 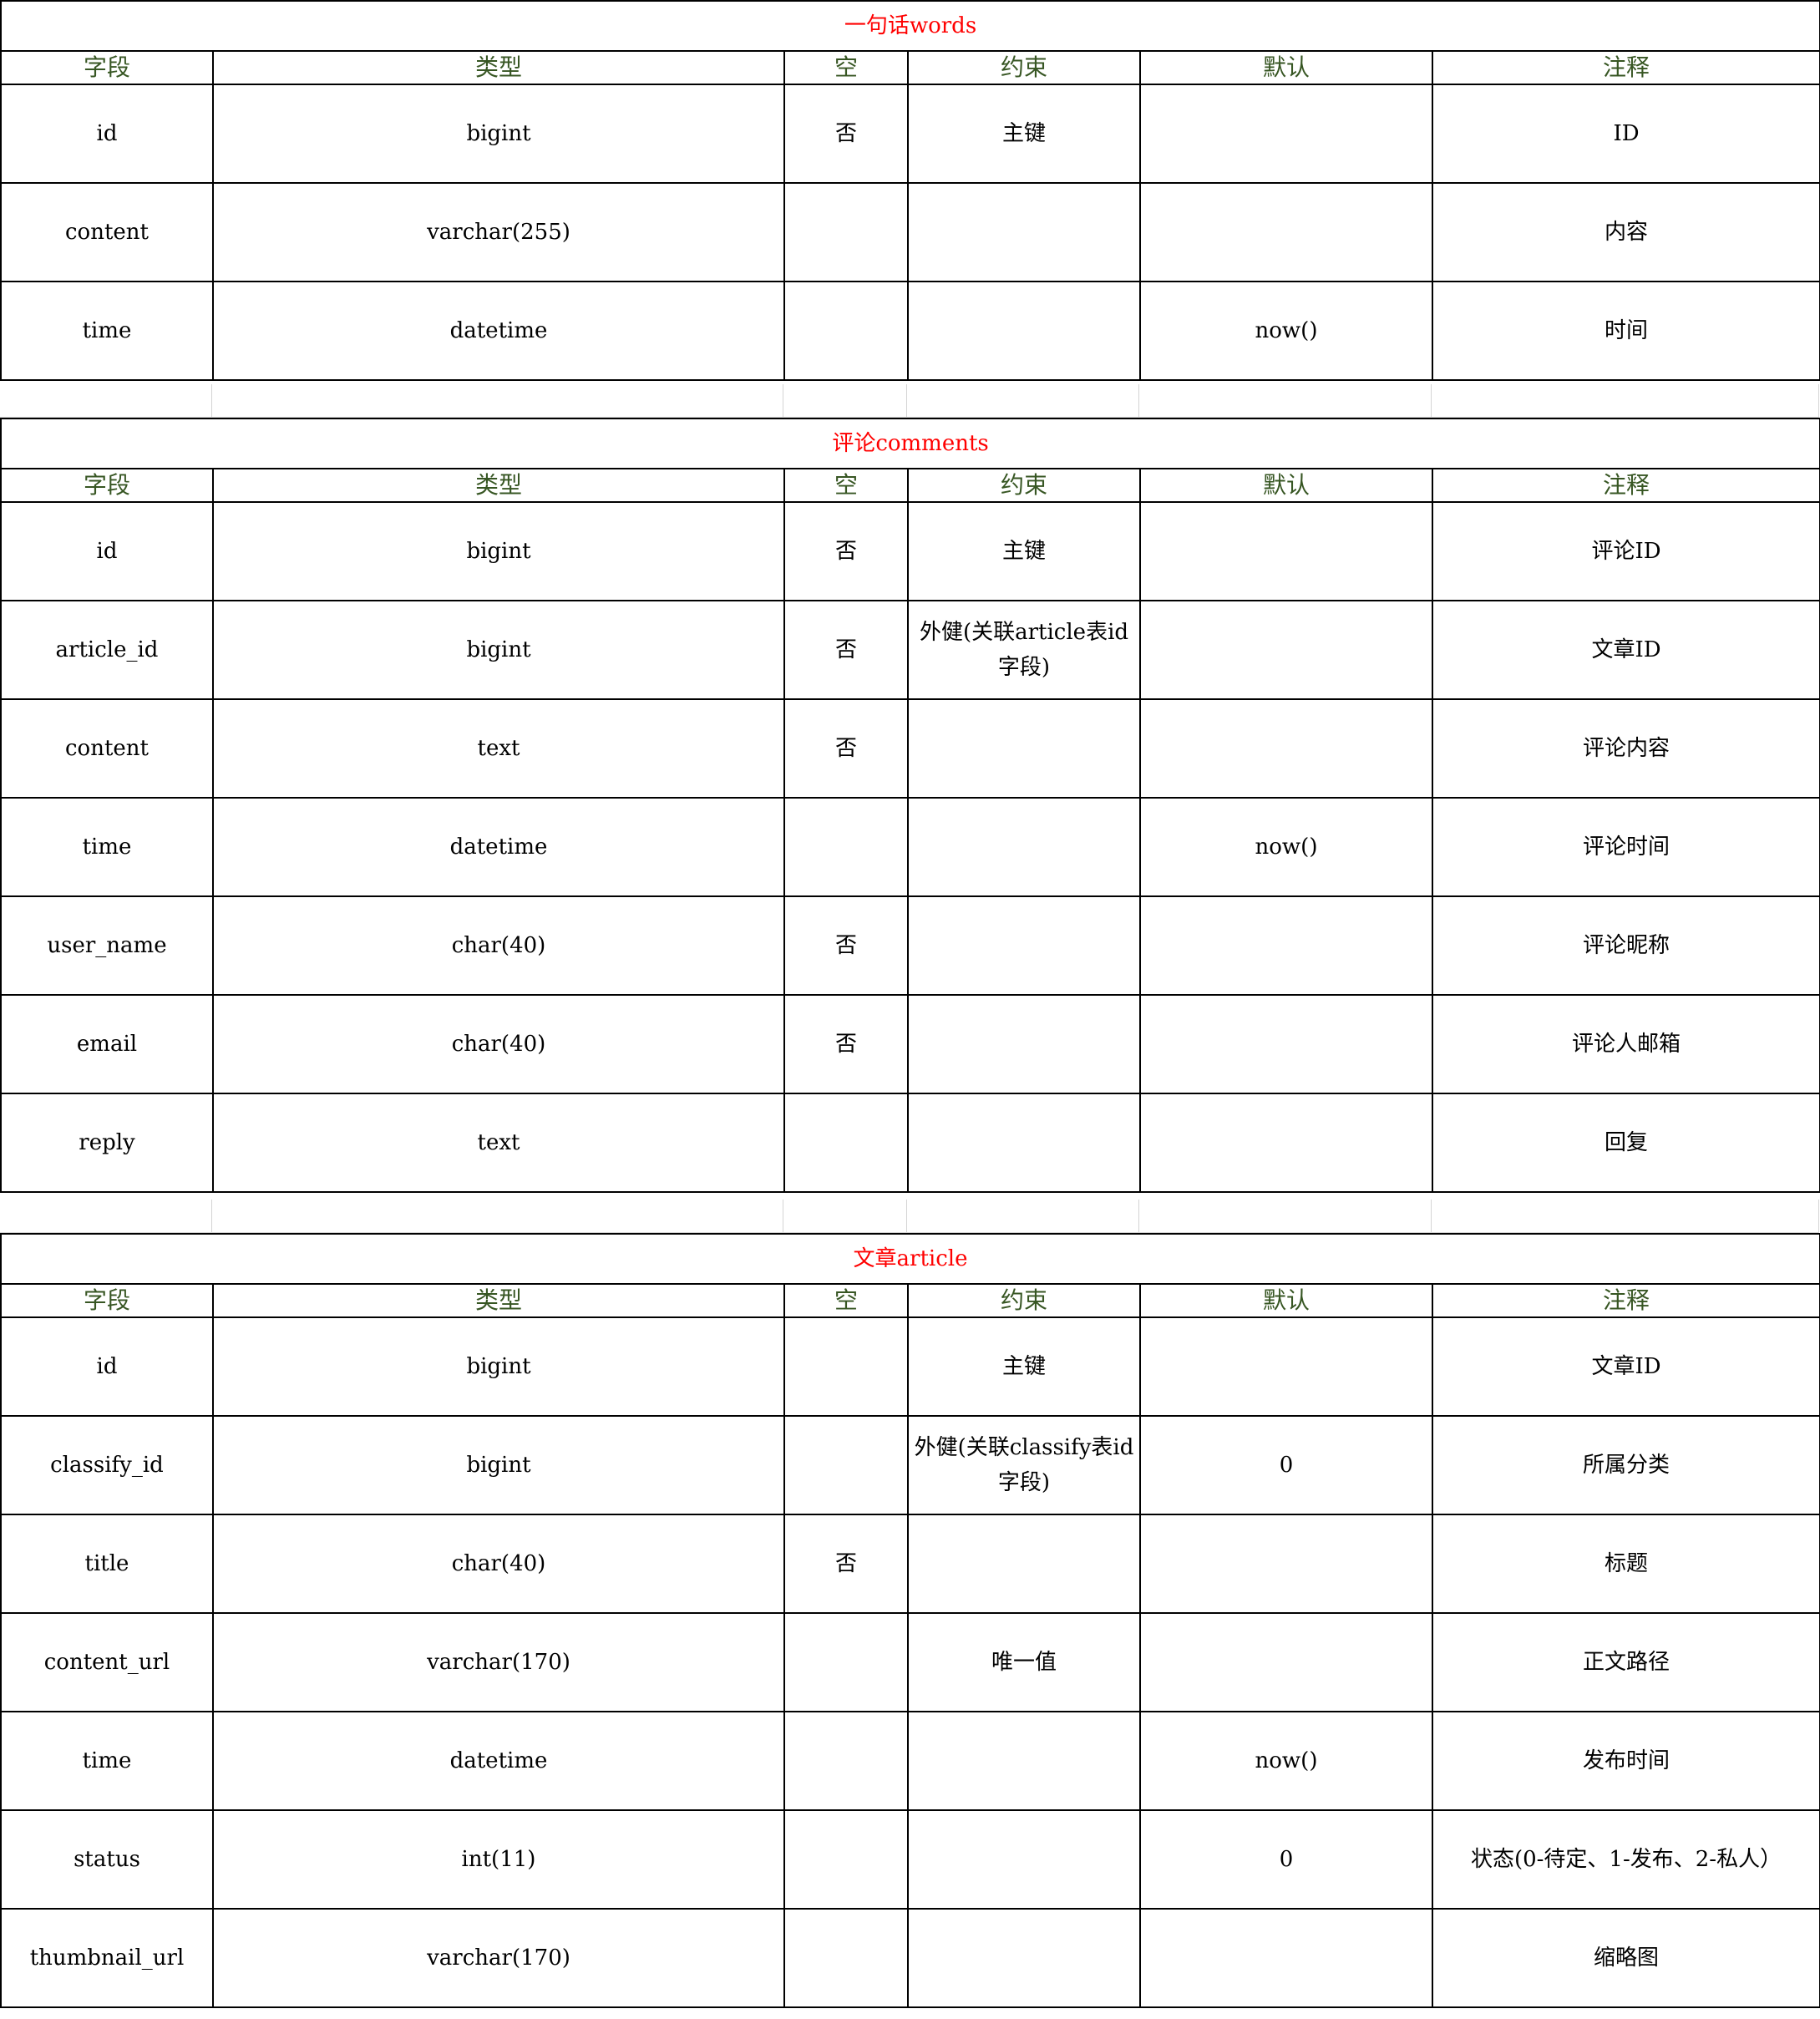 I want to click on cell-comment: 评论内容, so click(x=1625, y=748).